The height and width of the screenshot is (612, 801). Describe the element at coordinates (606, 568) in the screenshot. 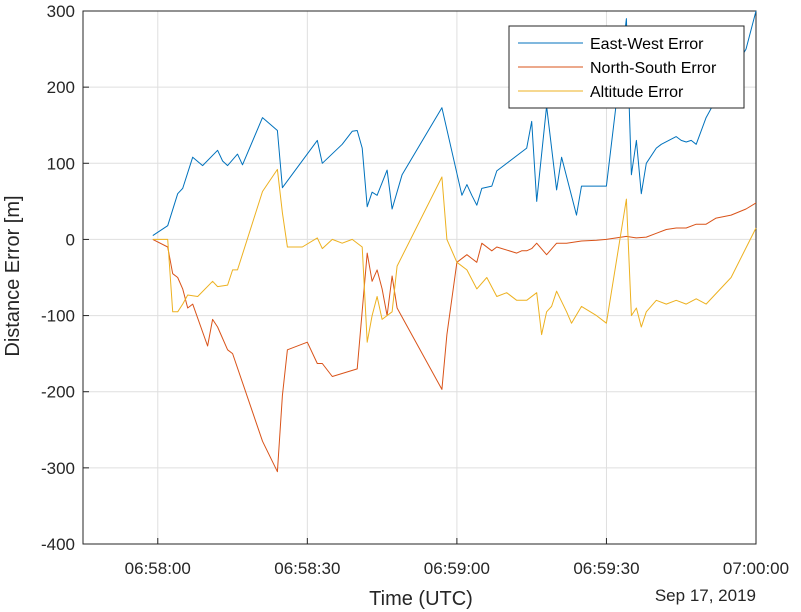

I see `x-tick-label-3: 06:59:30` at that location.